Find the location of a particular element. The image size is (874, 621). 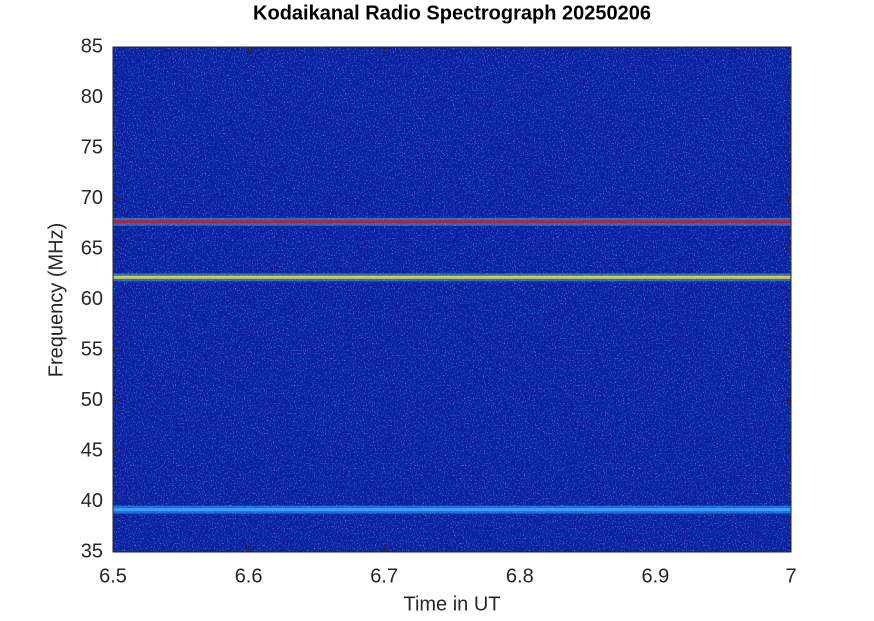

x-tick-label: 6.6 is located at coordinates (249, 576).